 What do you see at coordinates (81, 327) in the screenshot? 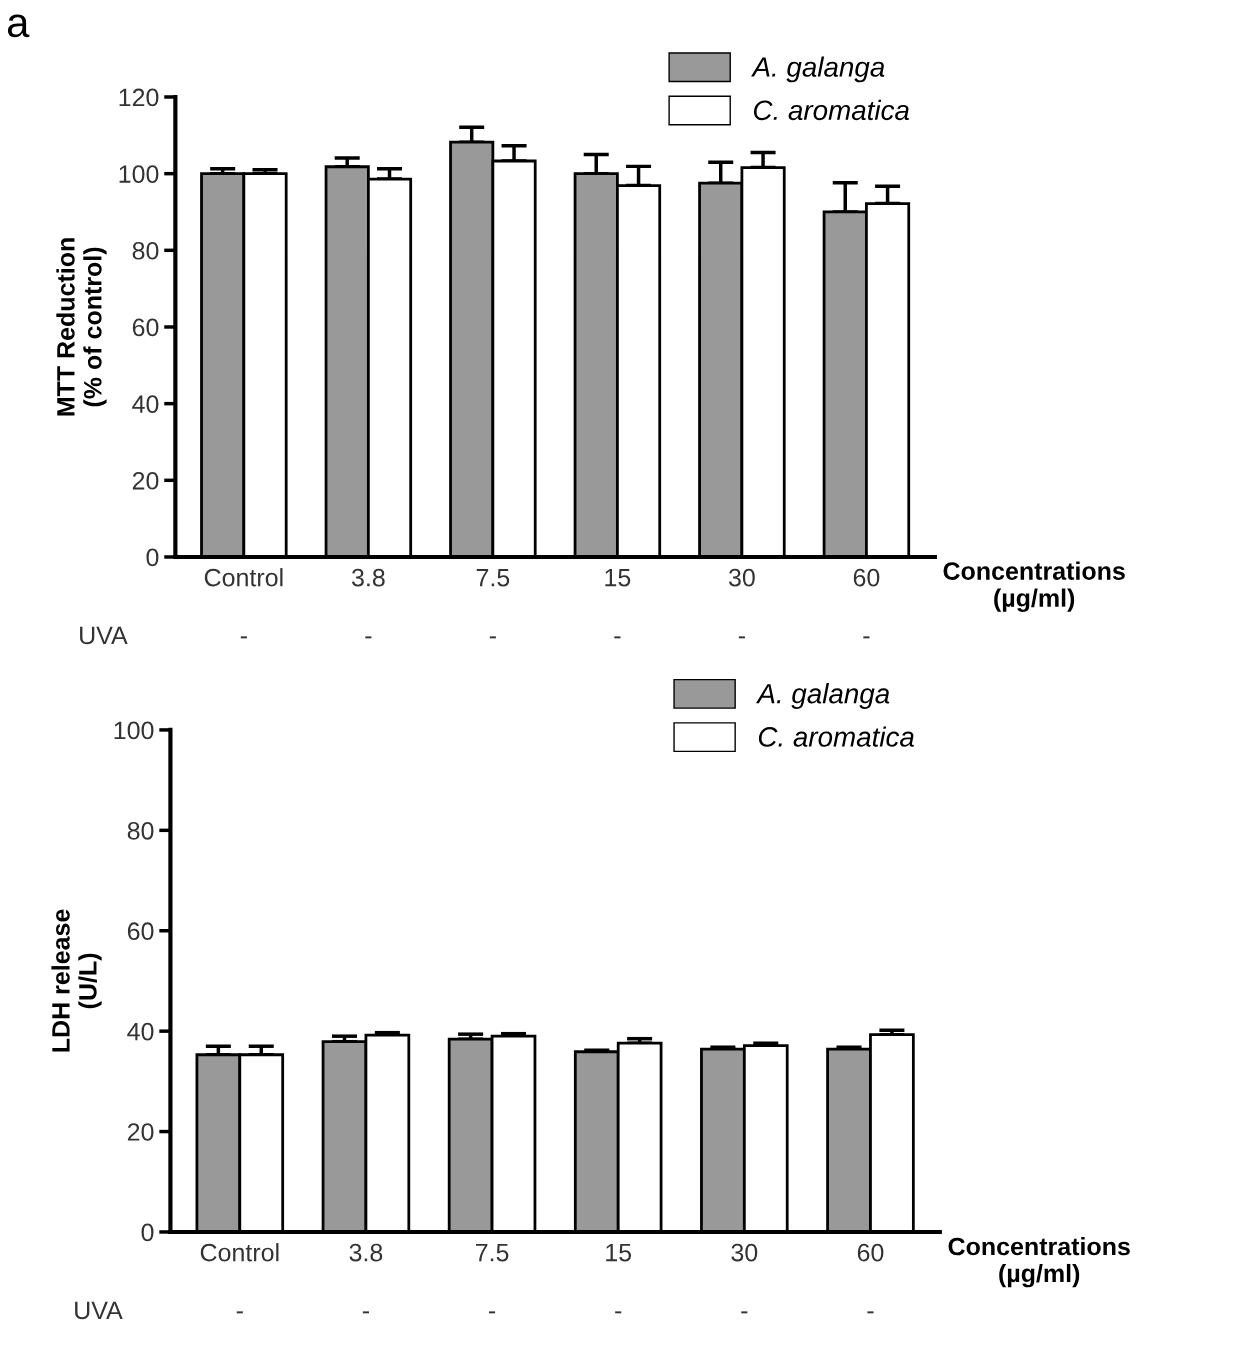
I see `y-axis-title: MTT Reduction (% of control)` at bounding box center [81, 327].